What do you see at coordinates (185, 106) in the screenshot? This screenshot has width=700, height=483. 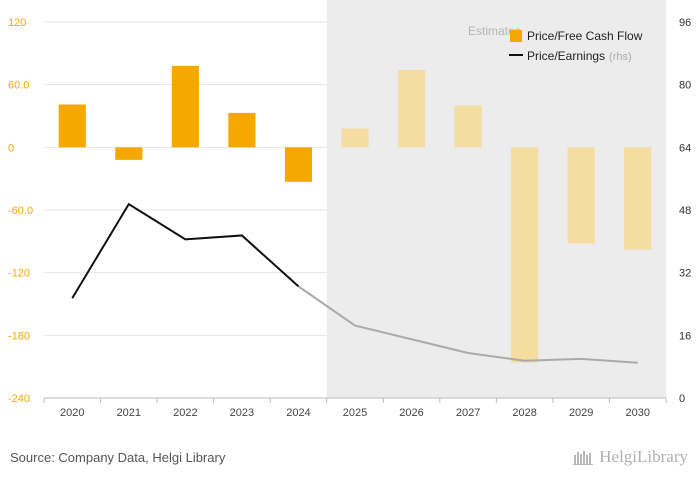 I see `bar-2022` at bounding box center [185, 106].